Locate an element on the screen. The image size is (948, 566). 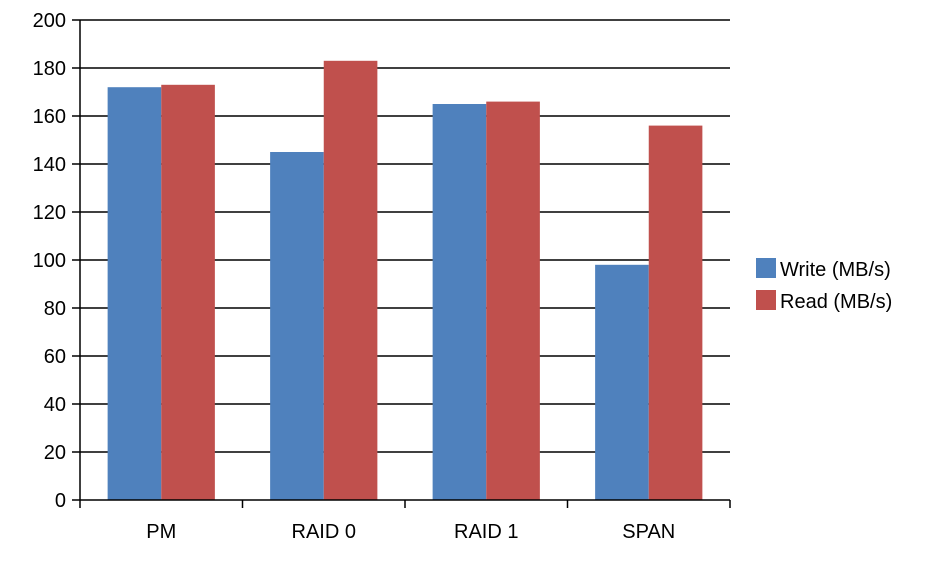
y-tick-labels: 0 20 40 60 80 100 120 140 160 180 200 is located at coordinates (49, 261).